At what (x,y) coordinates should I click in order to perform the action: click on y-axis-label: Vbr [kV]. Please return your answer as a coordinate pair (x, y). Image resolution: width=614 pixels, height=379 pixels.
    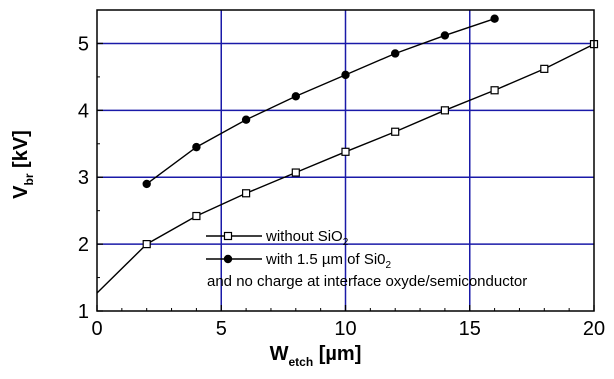
    Looking at the image, I should click on (23, 164).